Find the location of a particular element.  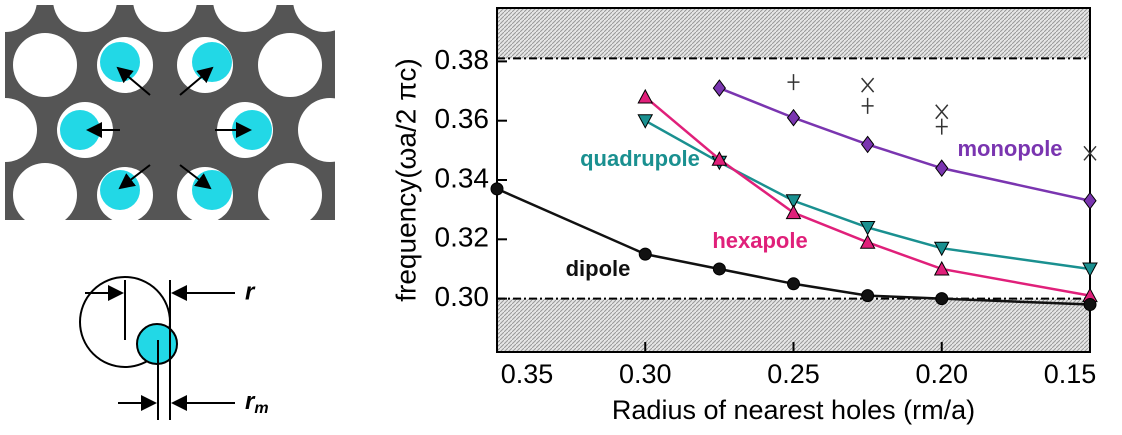

crystal-diagram is located at coordinates (170, 112).